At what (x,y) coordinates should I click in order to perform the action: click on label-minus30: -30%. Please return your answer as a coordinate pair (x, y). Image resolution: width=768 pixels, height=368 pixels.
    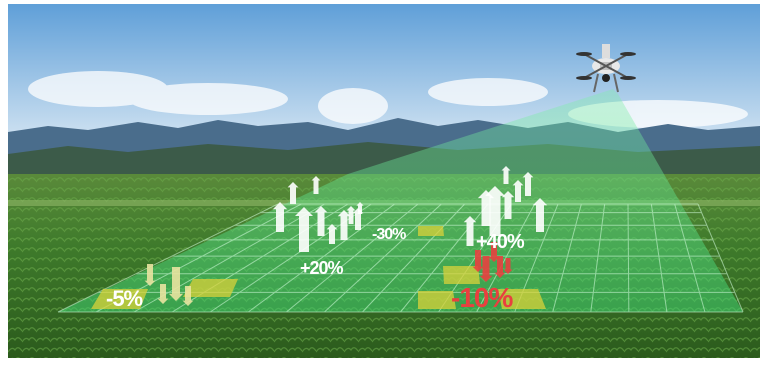
    Looking at the image, I should click on (389, 234).